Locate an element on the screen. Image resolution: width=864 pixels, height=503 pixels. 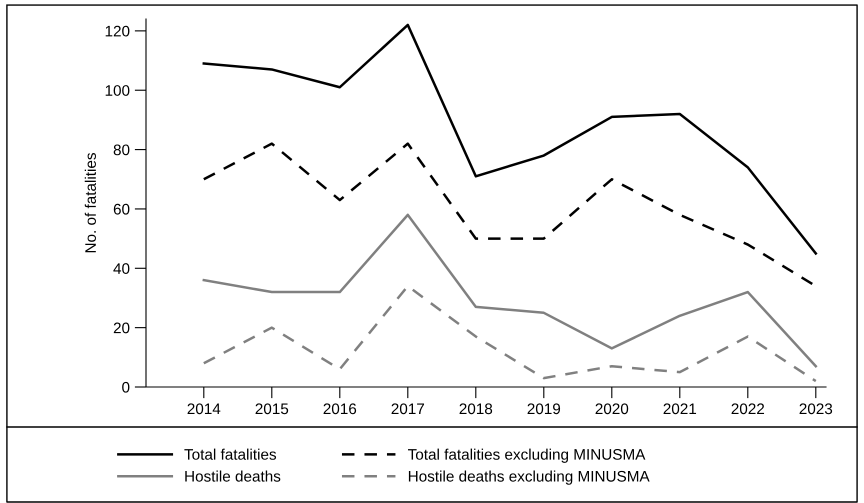
x-tick-label: 2015 is located at coordinates (272, 408).